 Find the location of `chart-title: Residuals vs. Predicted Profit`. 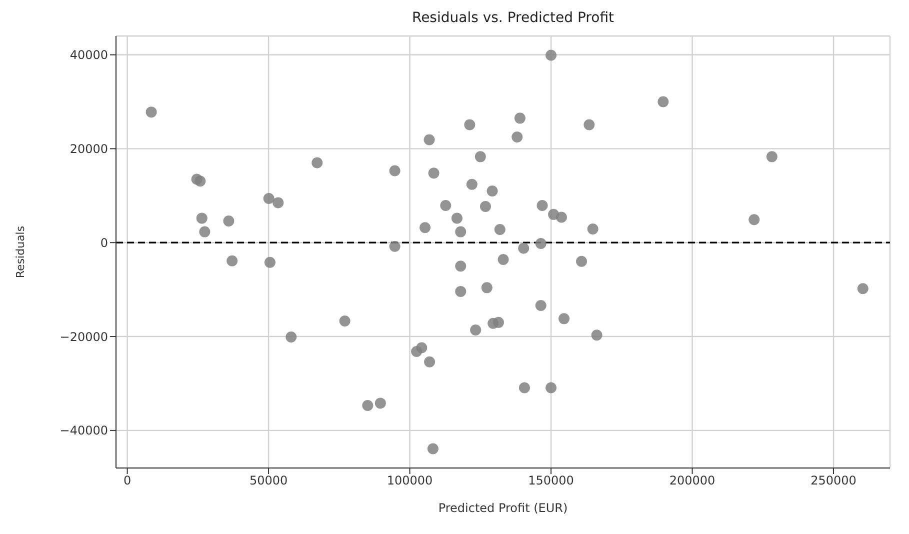

chart-title: Residuals vs. Predicted Profit is located at coordinates (513, 18).